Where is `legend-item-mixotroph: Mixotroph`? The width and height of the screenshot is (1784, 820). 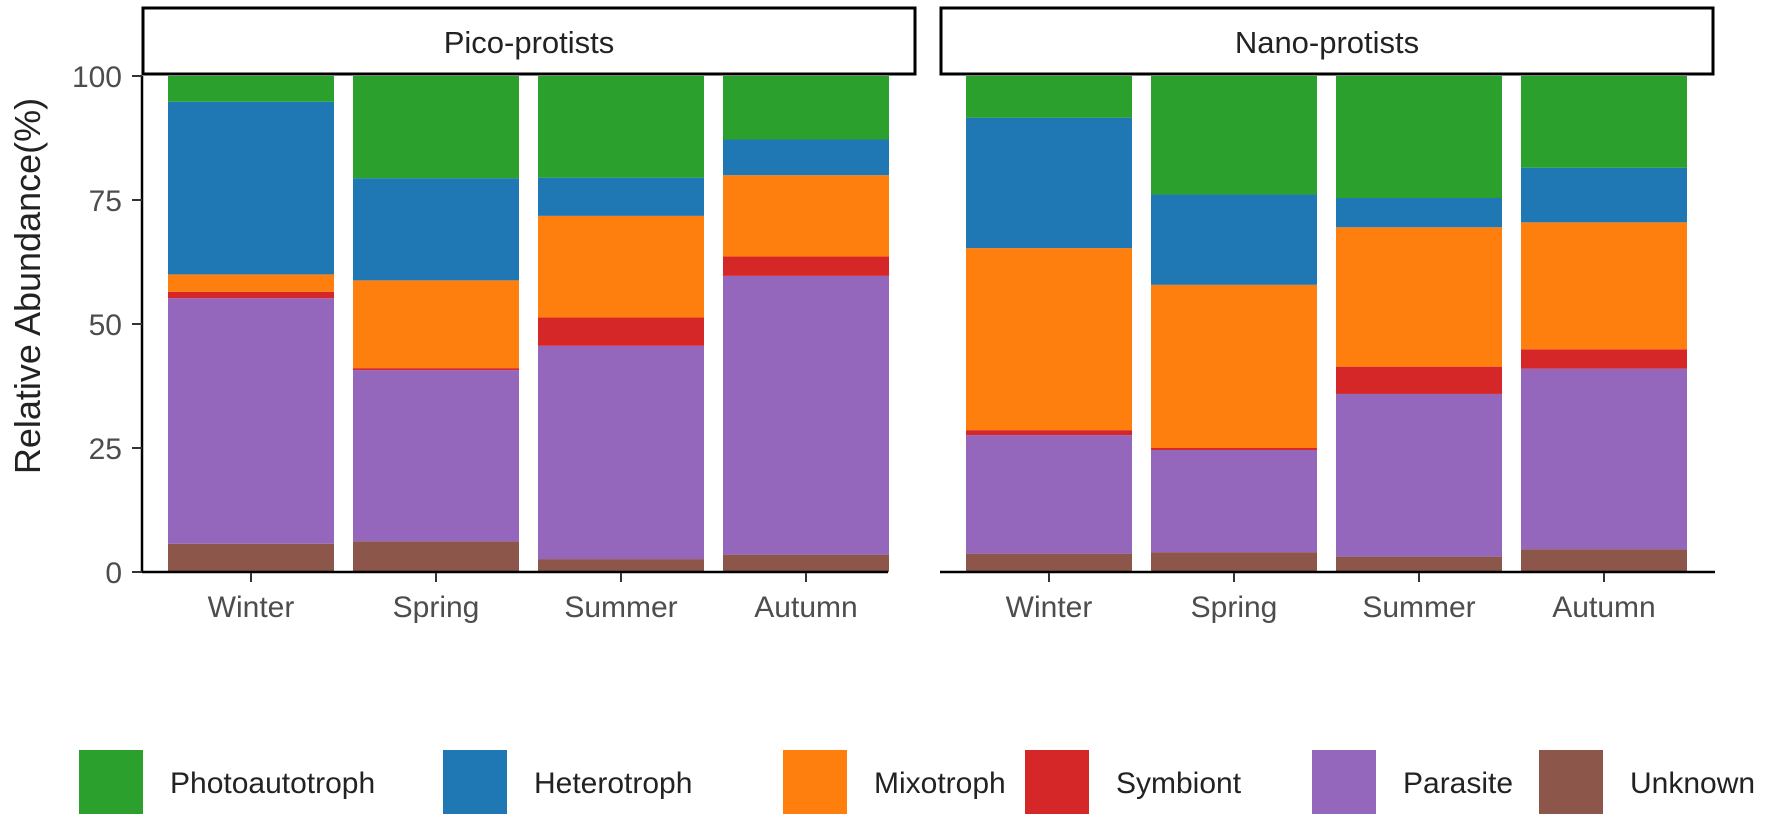 legend-item-mixotroph: Mixotroph is located at coordinates (894, 782).